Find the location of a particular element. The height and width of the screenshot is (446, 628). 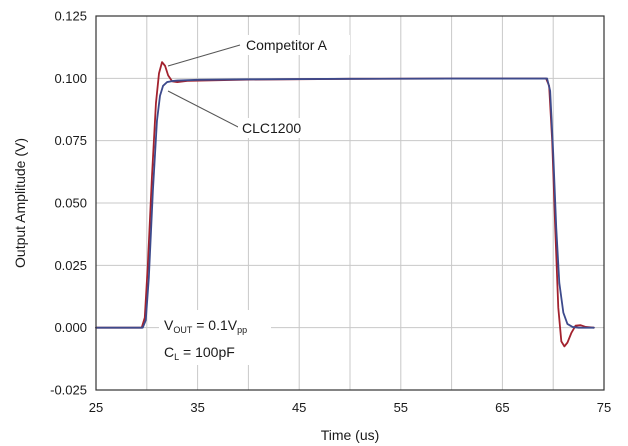

y-axis-label: Output Amplitude (V) is located at coordinates (20, 203).